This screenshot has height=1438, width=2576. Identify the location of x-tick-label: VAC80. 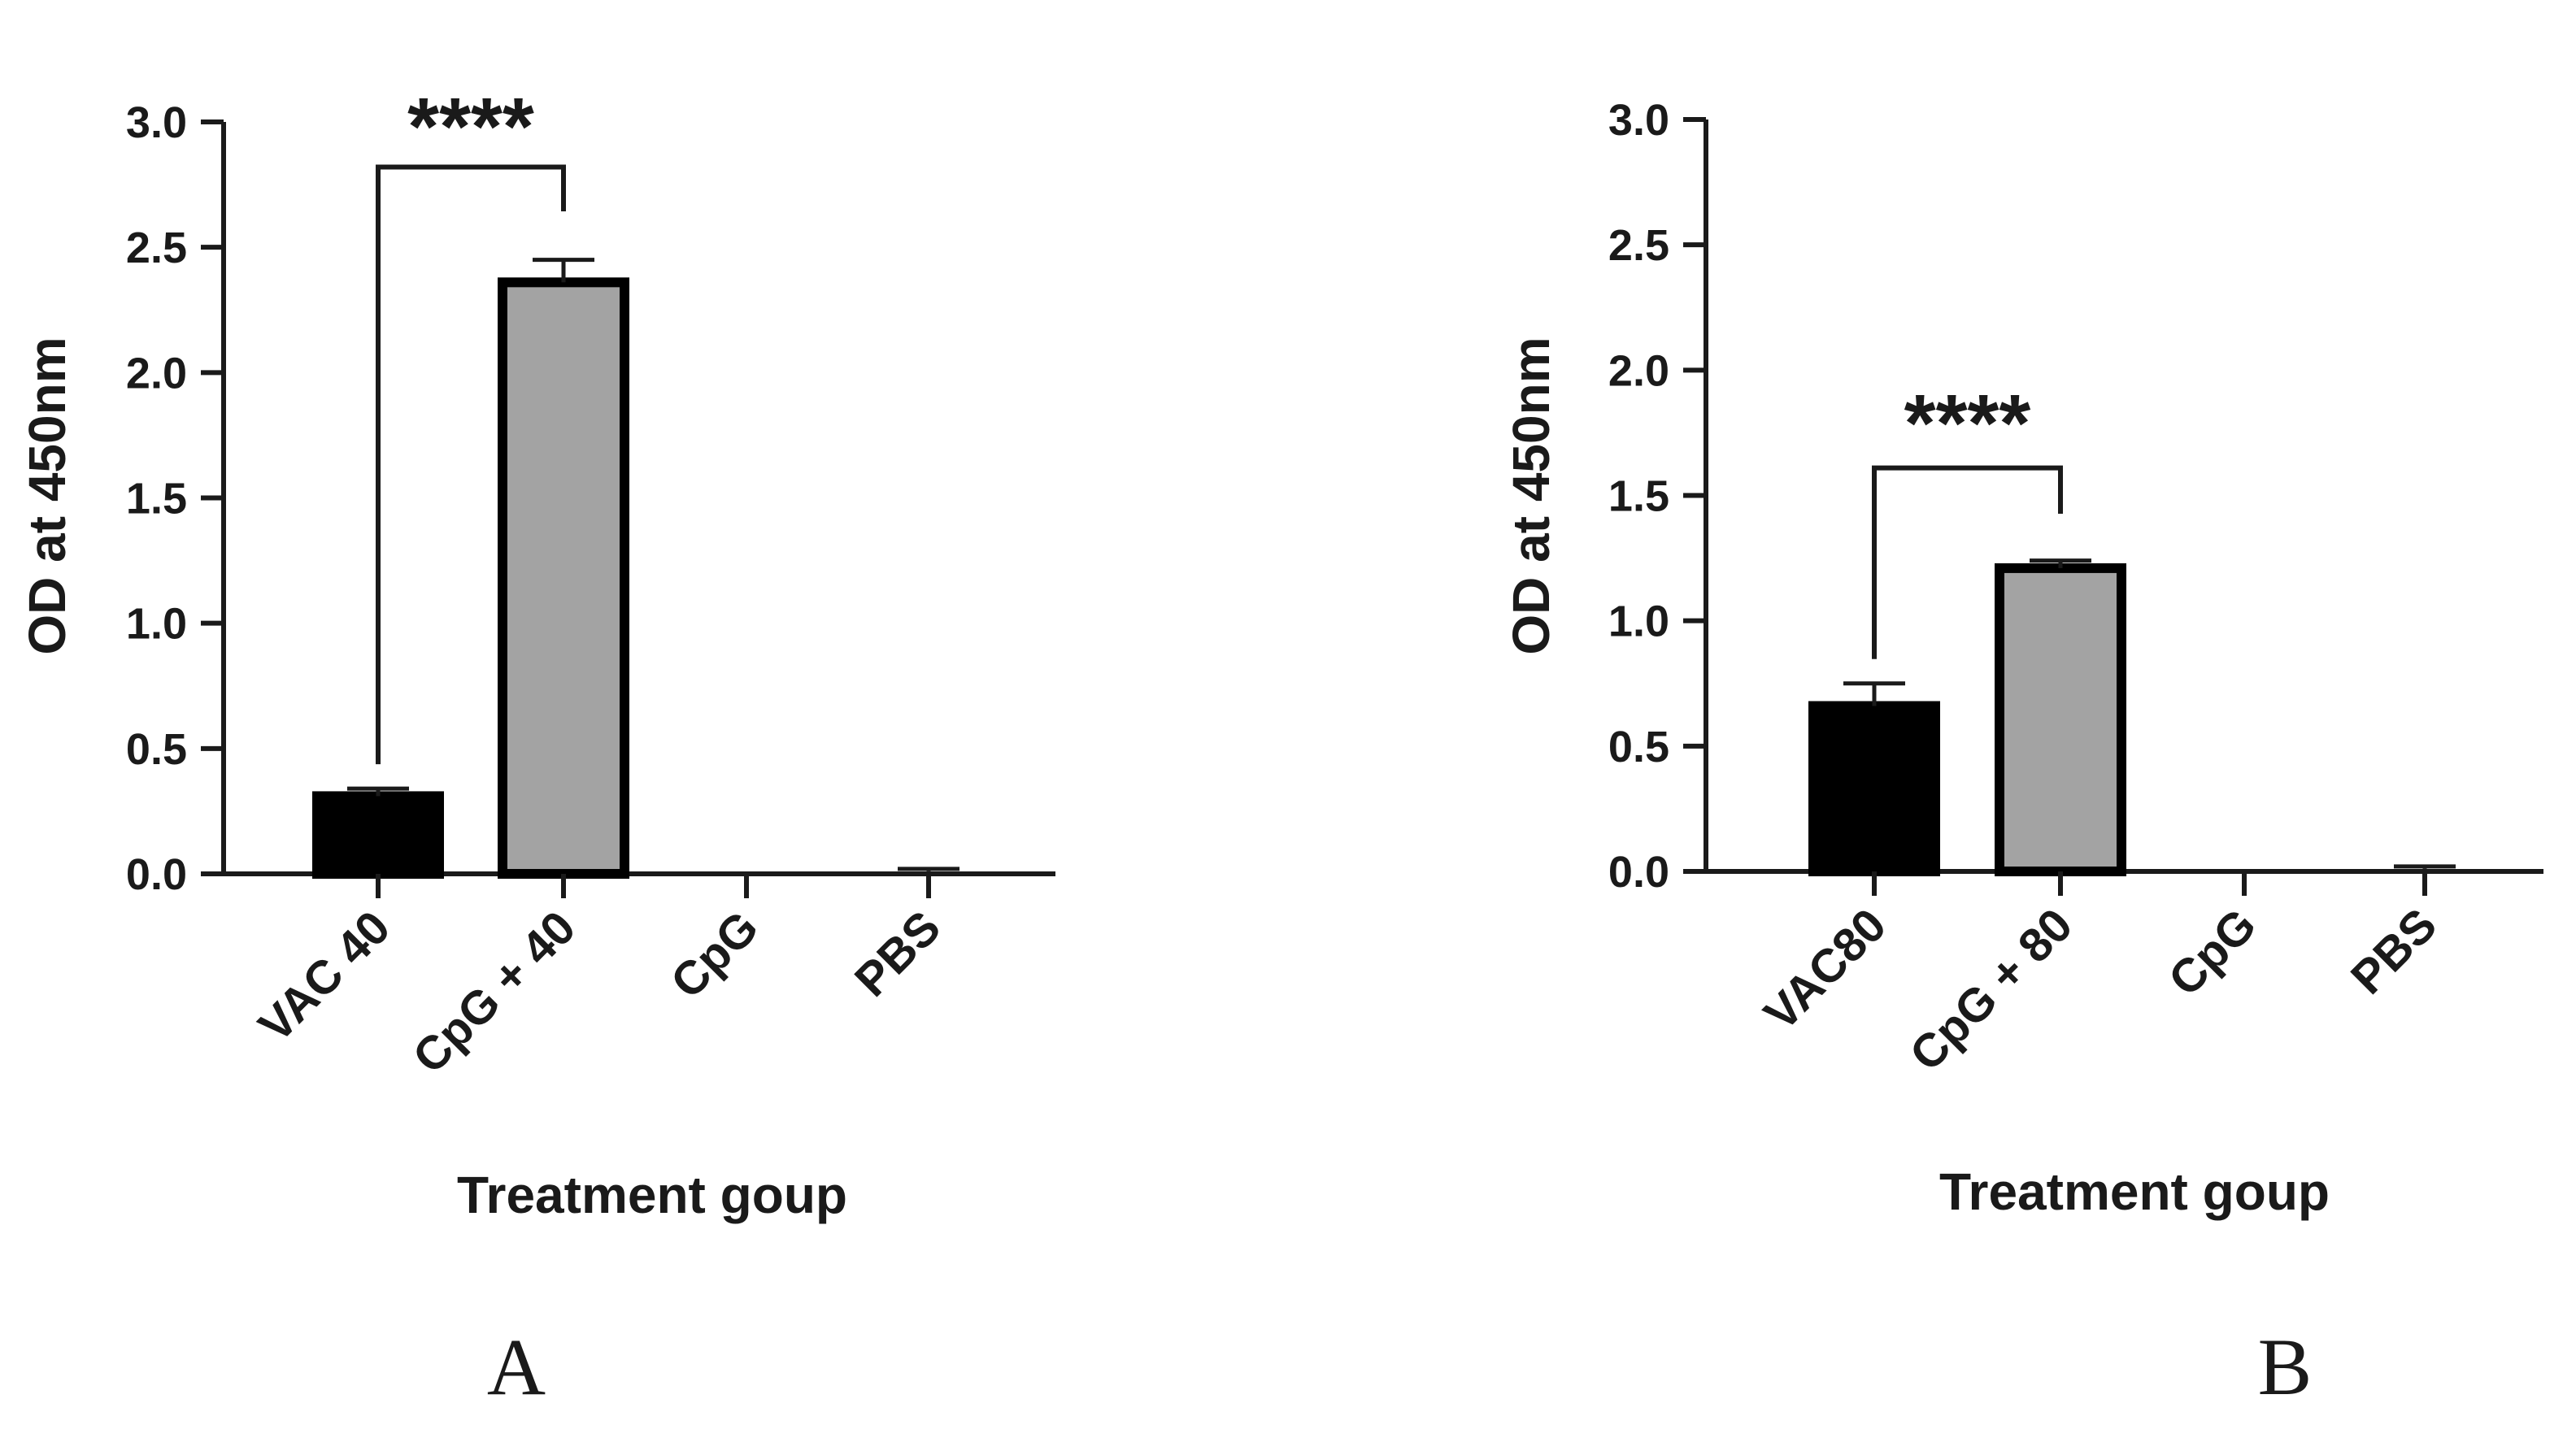
(1825, 969).